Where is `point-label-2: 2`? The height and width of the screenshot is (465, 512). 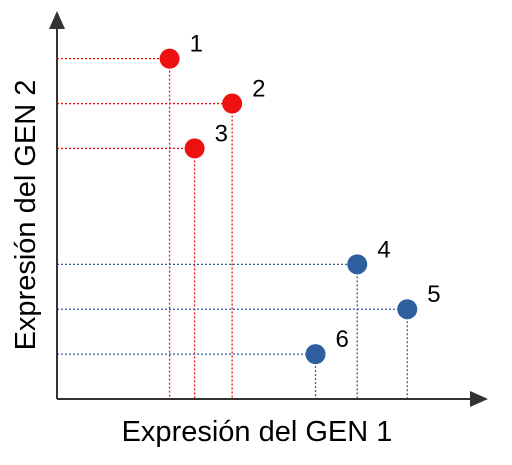
point-label-2: 2 is located at coordinates (258, 89).